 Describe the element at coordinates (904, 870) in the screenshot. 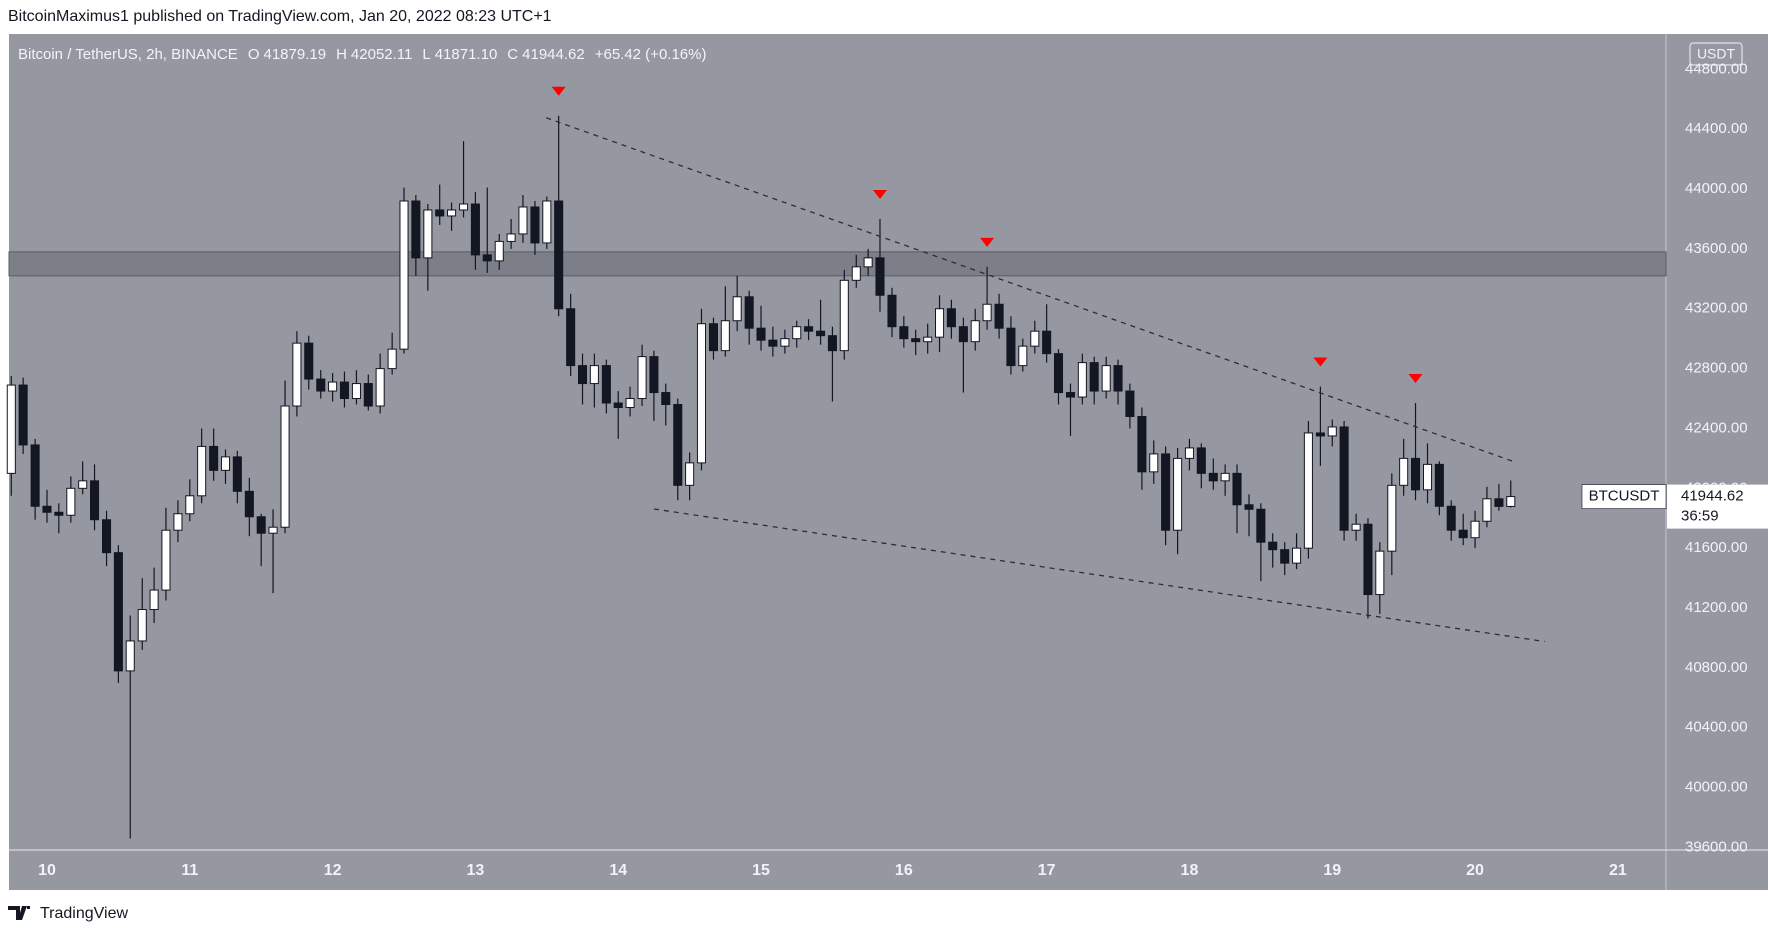

I see `x-tick-label: 16` at that location.